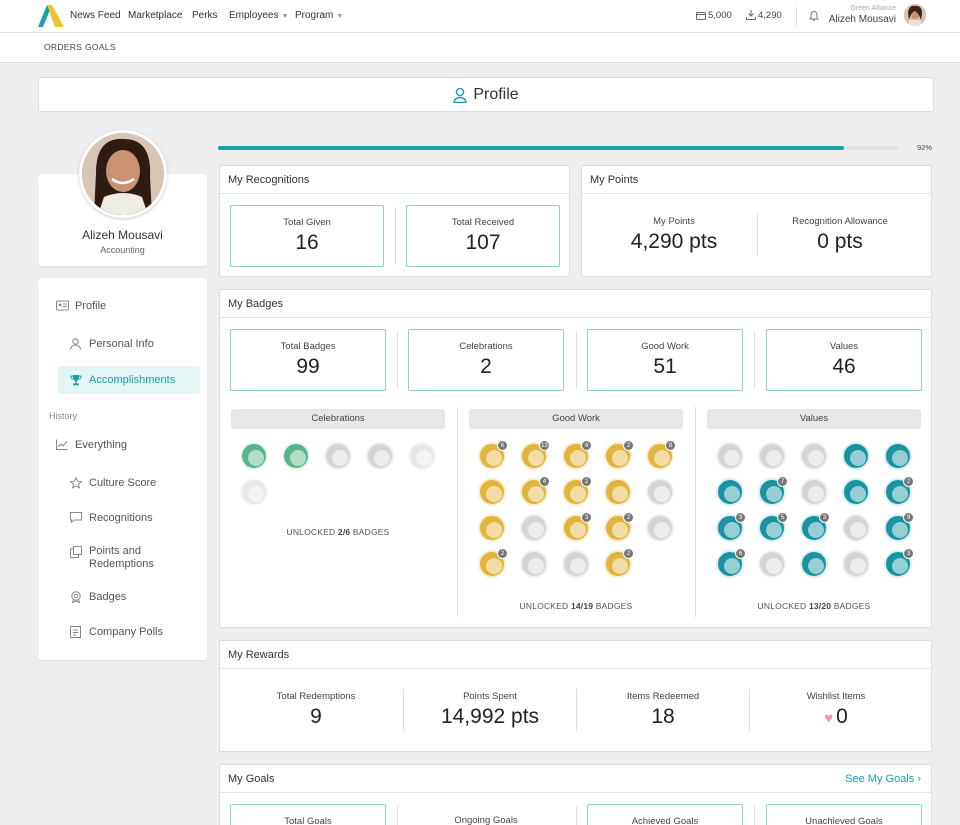  I want to click on stat-label: Items Redeemed, so click(663, 696).